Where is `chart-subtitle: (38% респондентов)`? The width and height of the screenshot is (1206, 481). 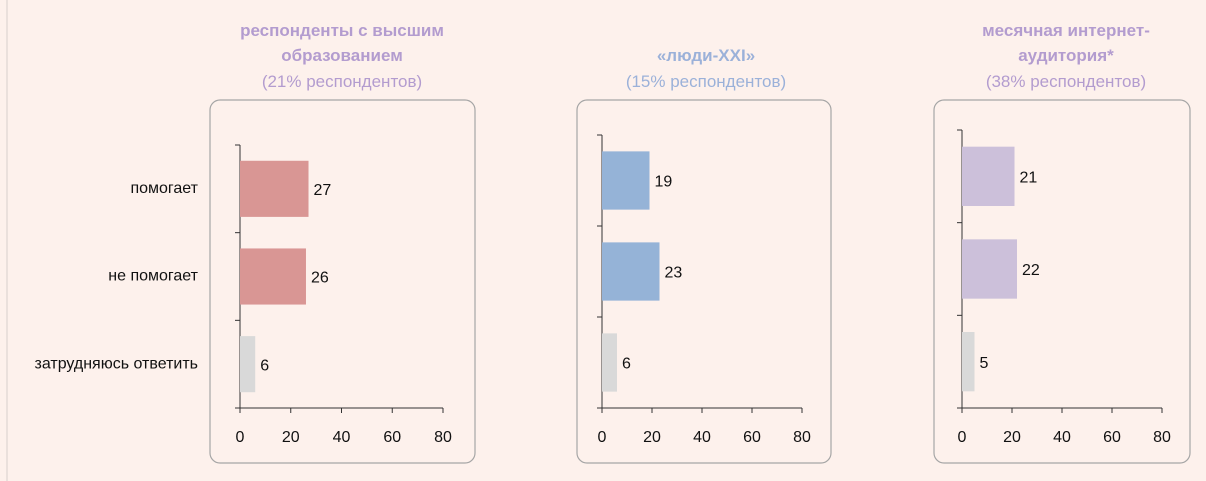 chart-subtitle: (38% респондентов) is located at coordinates (1066, 81).